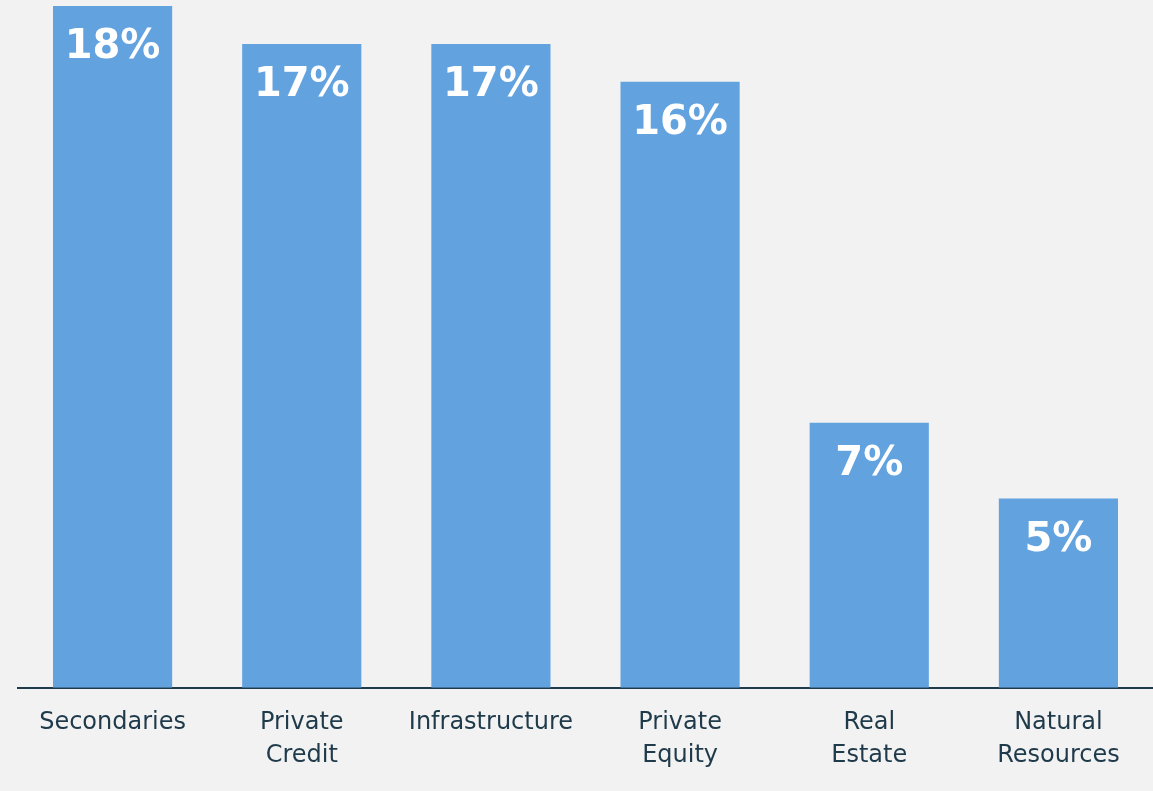  Describe the element at coordinates (1058, 737) in the screenshot. I see `x-tick-label: Natural Resources` at that location.